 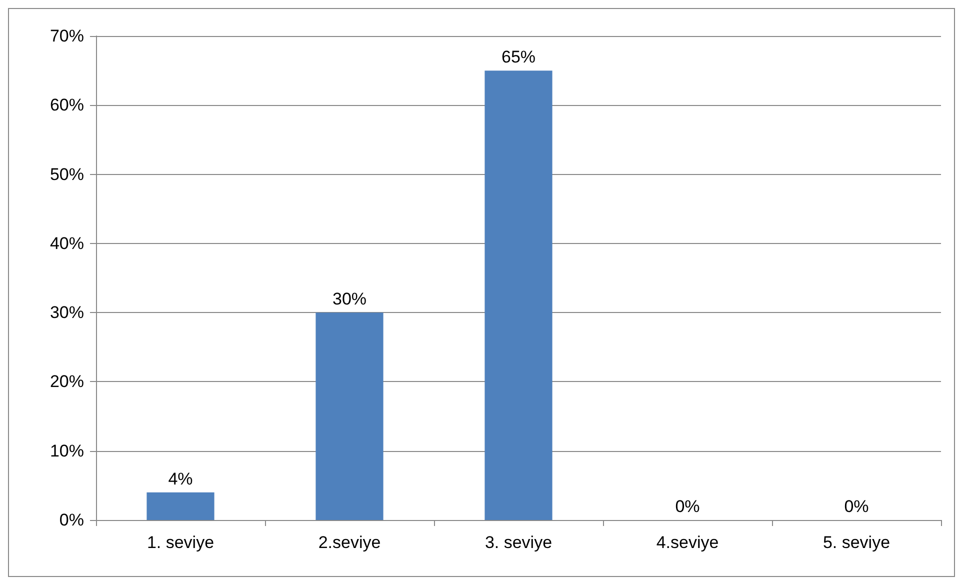 I want to click on x-tick-label: 4.seviye, so click(x=687, y=542).